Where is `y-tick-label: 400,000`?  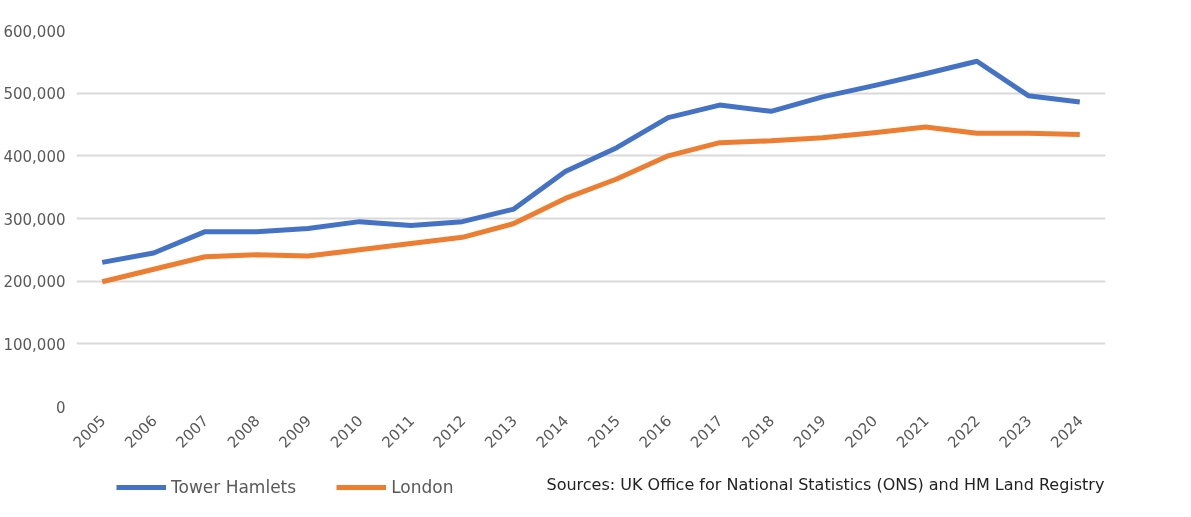 y-tick-label: 400,000 is located at coordinates (34, 156).